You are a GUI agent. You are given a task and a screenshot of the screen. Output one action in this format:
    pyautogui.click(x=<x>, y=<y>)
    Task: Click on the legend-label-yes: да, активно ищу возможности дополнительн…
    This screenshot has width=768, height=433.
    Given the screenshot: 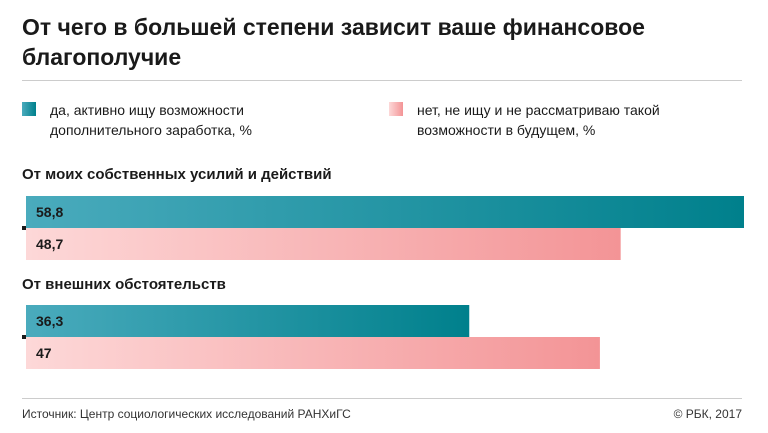 What is the action you would take?
    pyautogui.click(x=151, y=120)
    